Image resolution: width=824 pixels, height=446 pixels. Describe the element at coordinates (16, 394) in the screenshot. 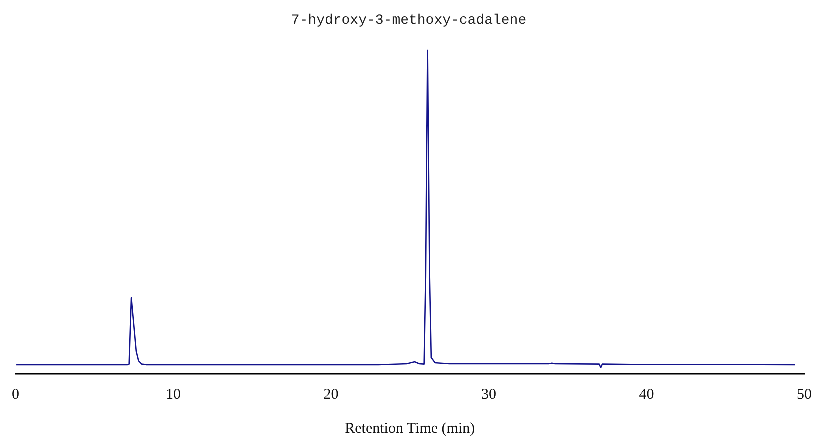

I see `x-tick-label: 0` at that location.